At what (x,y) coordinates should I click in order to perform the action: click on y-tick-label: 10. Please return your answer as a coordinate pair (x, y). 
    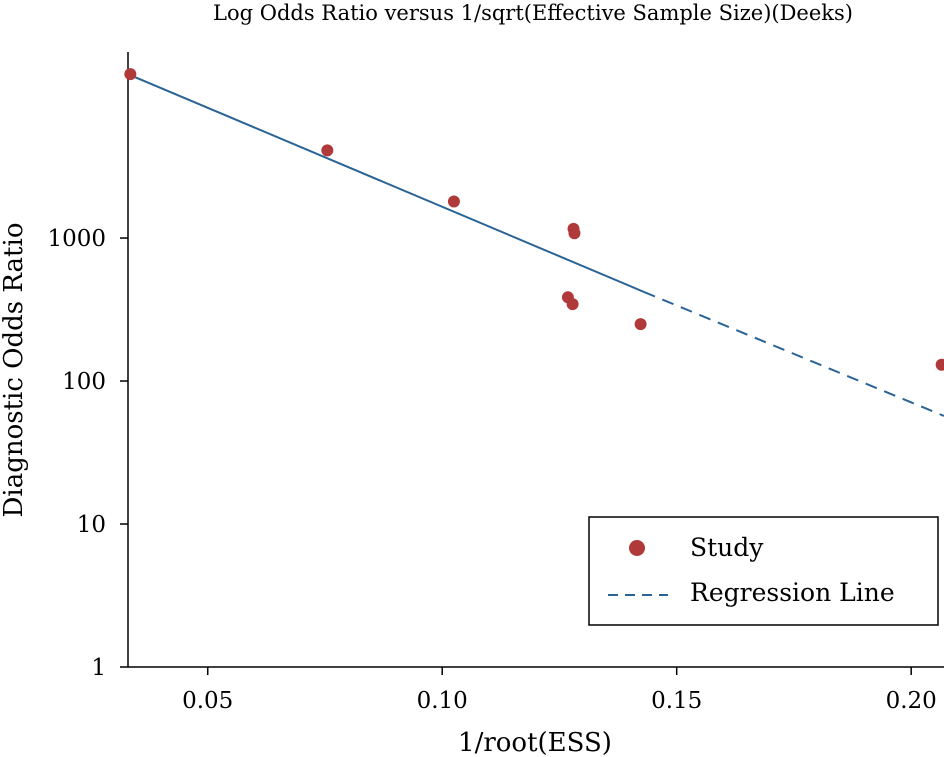
    Looking at the image, I should click on (91, 525).